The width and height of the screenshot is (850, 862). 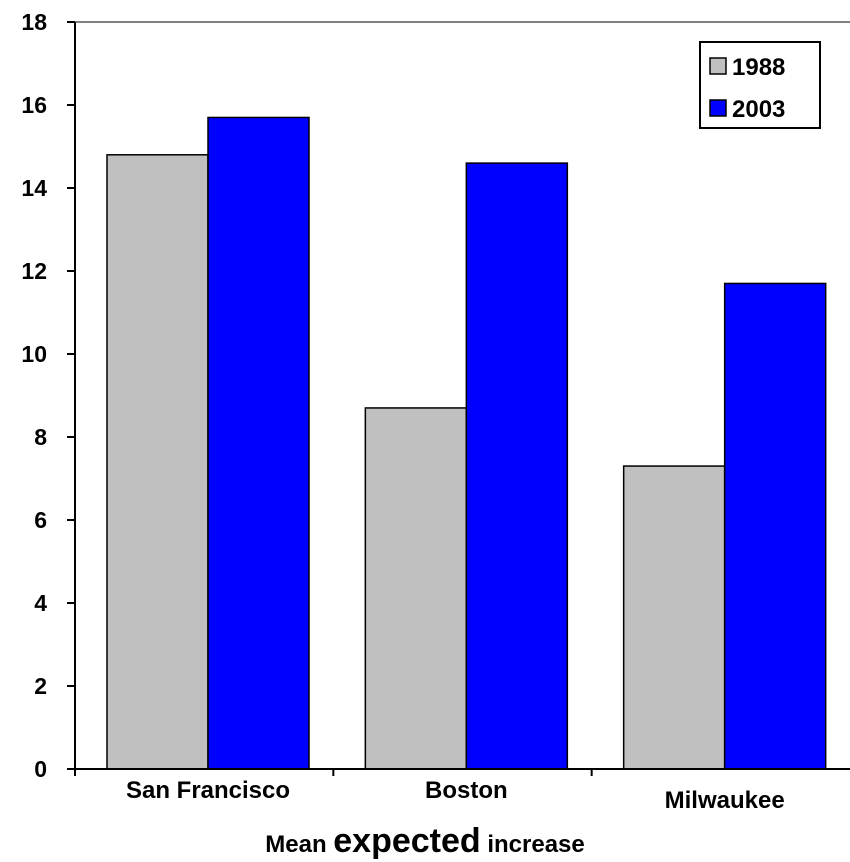 What do you see at coordinates (718, 66) in the screenshot?
I see `legend-swatch-1988` at bounding box center [718, 66].